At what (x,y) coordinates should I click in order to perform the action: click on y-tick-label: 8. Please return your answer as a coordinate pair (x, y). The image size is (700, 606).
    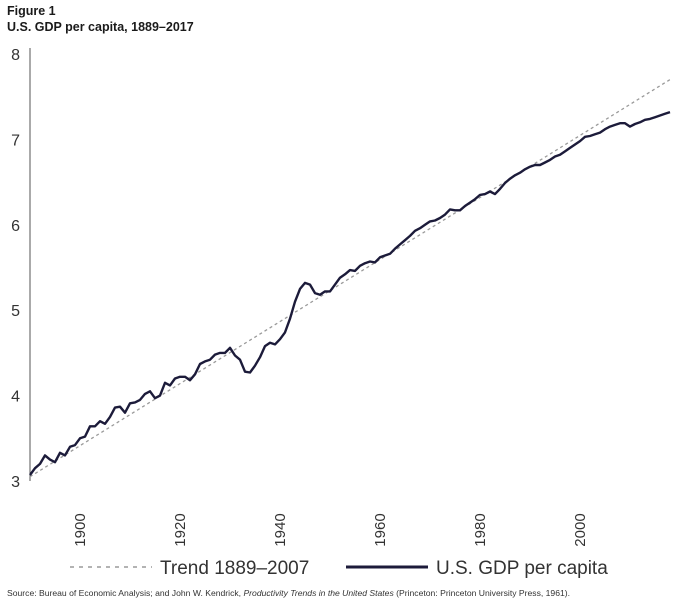
    Looking at the image, I should click on (15, 55).